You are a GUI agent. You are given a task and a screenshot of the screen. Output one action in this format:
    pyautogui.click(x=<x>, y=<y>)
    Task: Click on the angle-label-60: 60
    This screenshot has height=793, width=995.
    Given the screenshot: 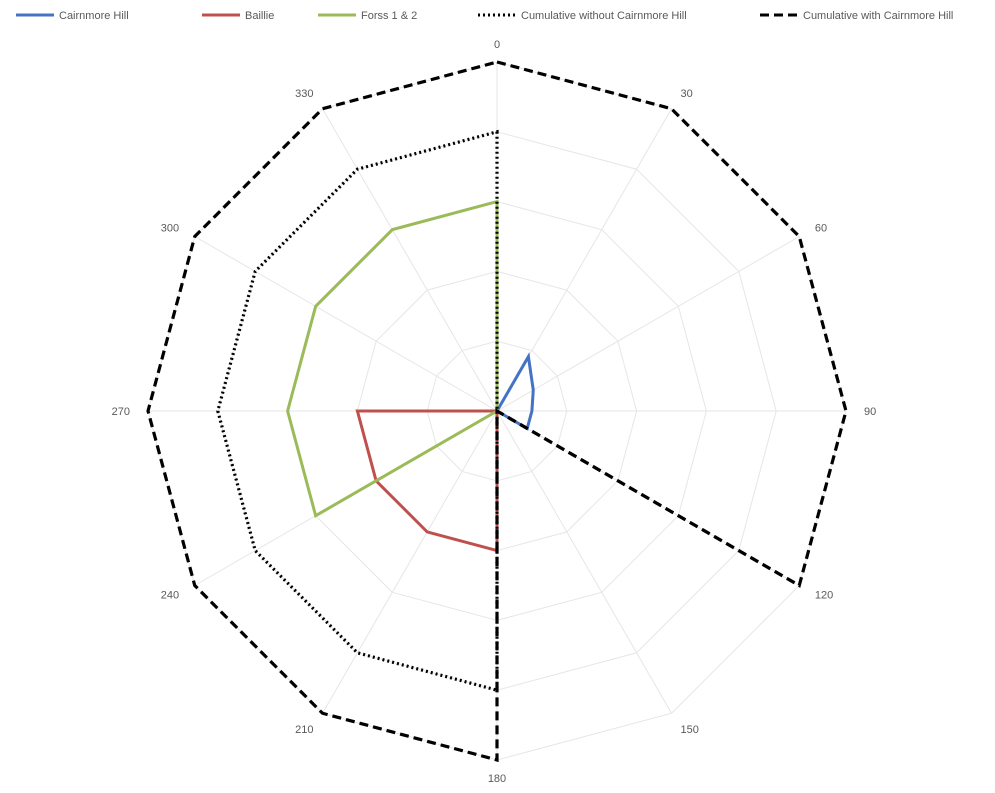 What is the action you would take?
    pyautogui.click(x=821, y=229)
    